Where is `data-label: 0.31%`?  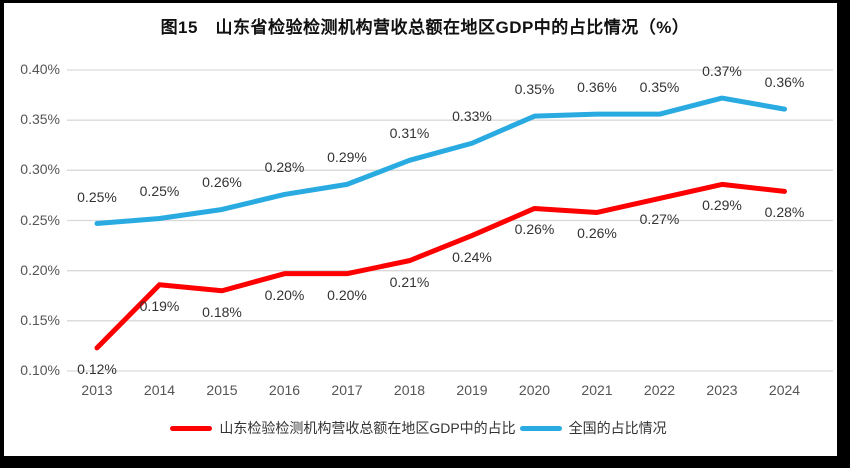 data-label: 0.31% is located at coordinates (409, 133).